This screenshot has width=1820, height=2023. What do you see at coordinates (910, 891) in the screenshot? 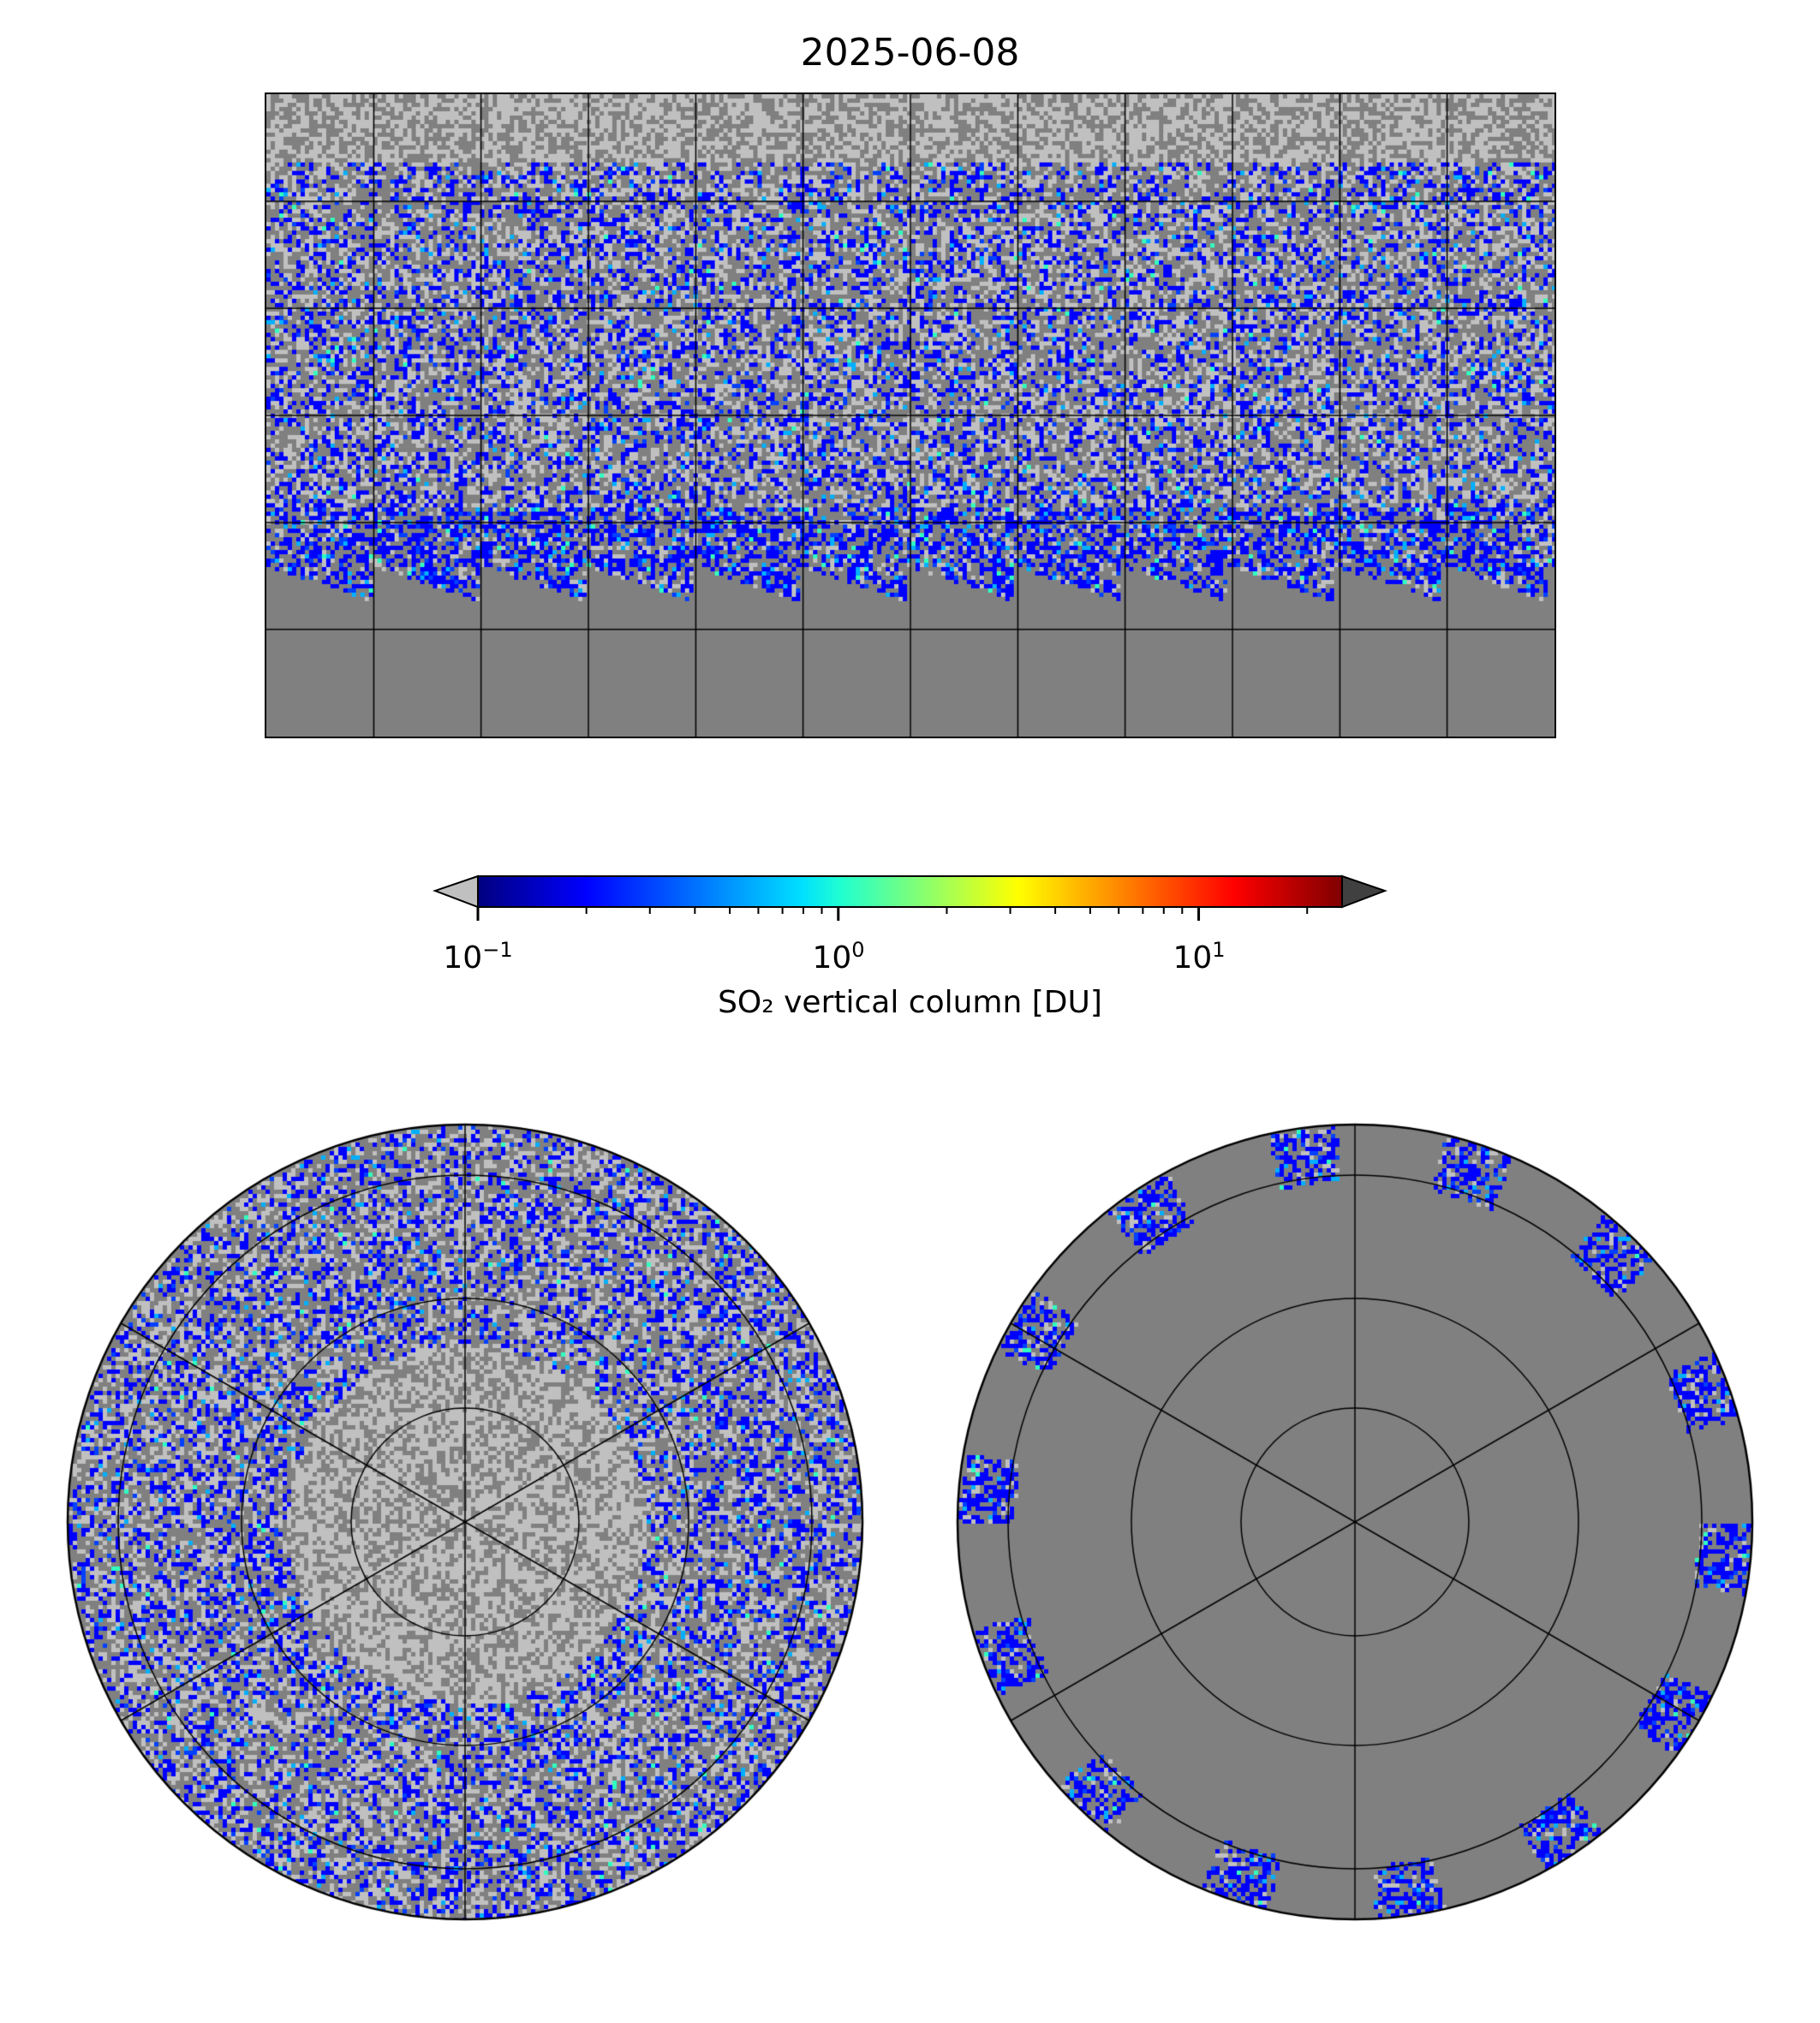
I see `colorbar-gradient` at bounding box center [910, 891].